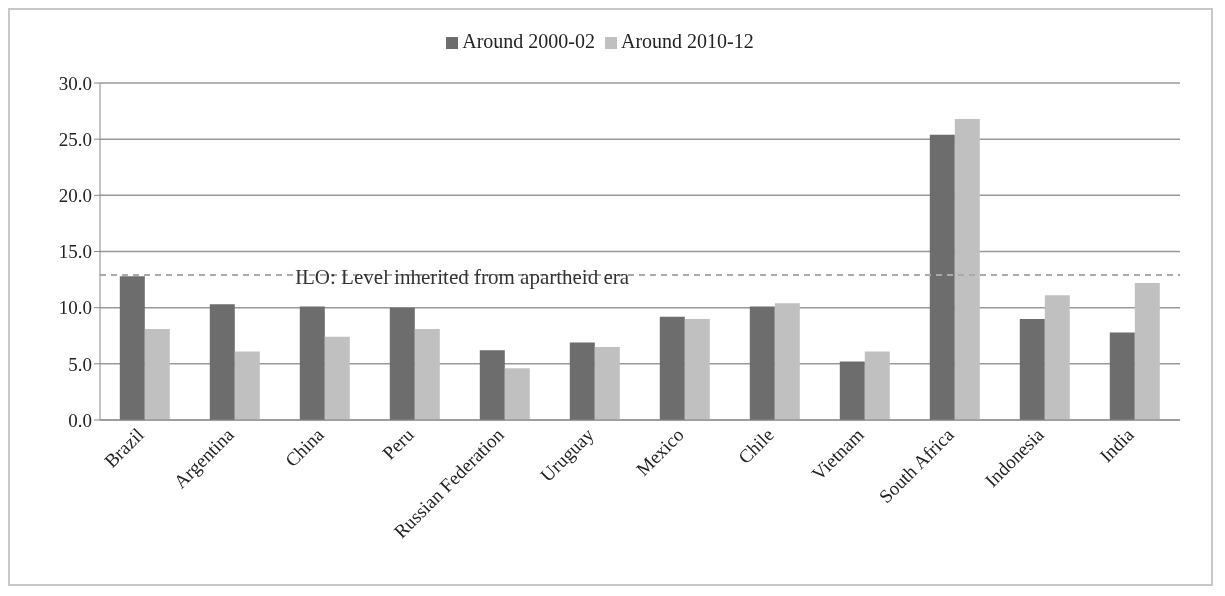 The height and width of the screenshot is (596, 1225). What do you see at coordinates (75, 252) in the screenshot?
I see `y-tick-label: 15.0` at bounding box center [75, 252].